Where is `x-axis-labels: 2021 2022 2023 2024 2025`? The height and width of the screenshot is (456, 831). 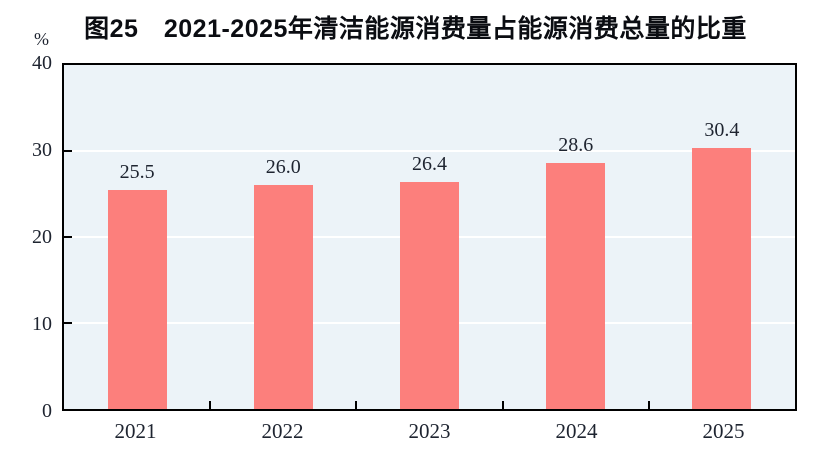 x-axis-labels: 2021 2022 2023 2024 2025 is located at coordinates (429, 434).